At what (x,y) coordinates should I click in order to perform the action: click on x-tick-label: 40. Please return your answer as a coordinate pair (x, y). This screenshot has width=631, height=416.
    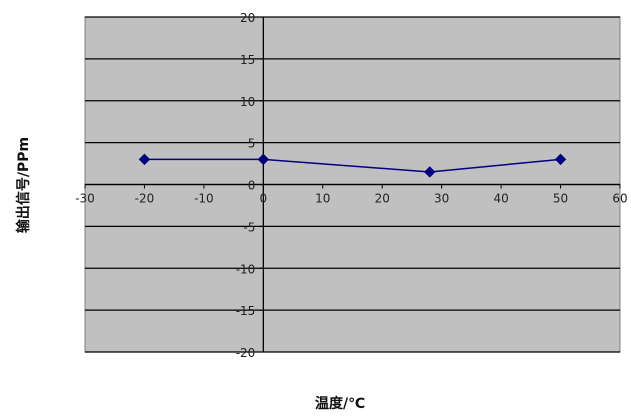
    Looking at the image, I should click on (500, 199).